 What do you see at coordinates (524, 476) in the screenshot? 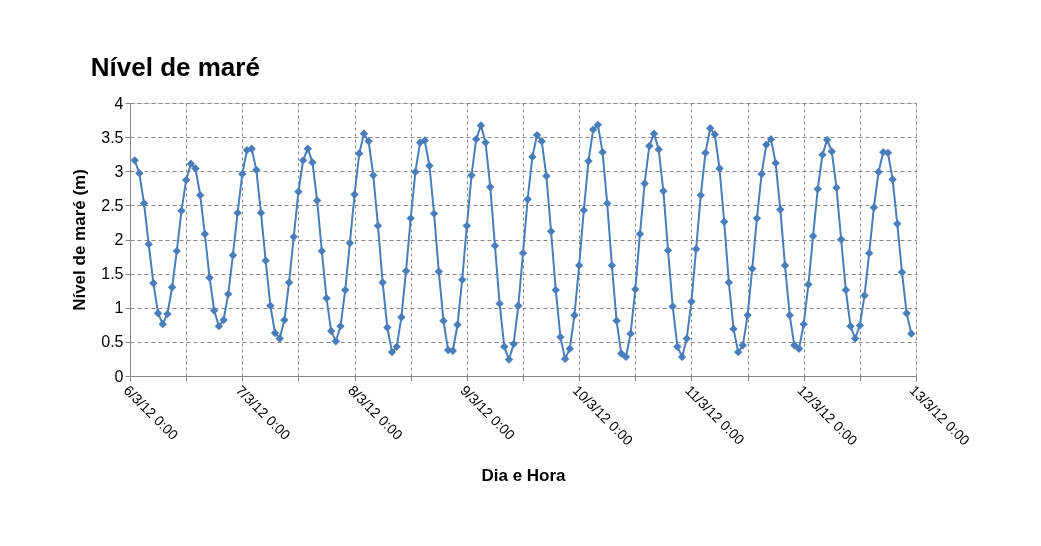
I see `x-axis-title: Dia e Hora` at bounding box center [524, 476].